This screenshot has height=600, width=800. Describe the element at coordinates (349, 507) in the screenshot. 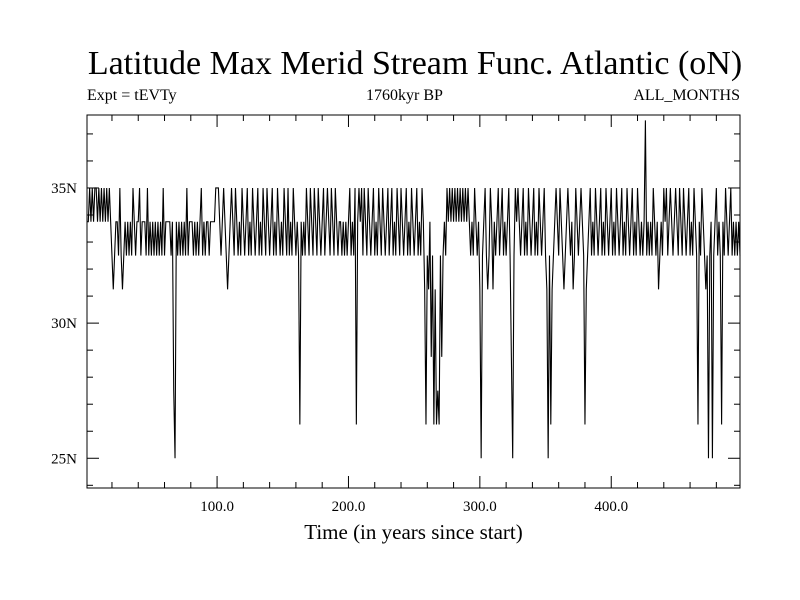

I see `x-tick-label: 200.0` at that location.